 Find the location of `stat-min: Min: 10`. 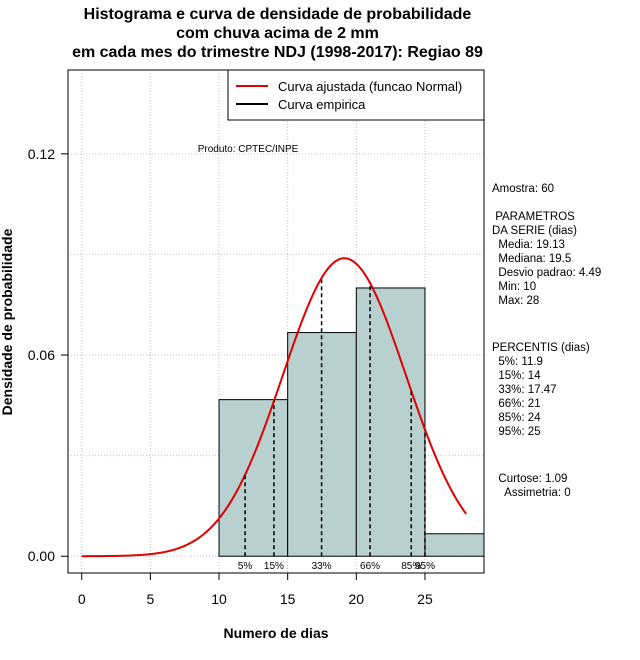

stat-min: Min: 10 is located at coordinates (514, 287).